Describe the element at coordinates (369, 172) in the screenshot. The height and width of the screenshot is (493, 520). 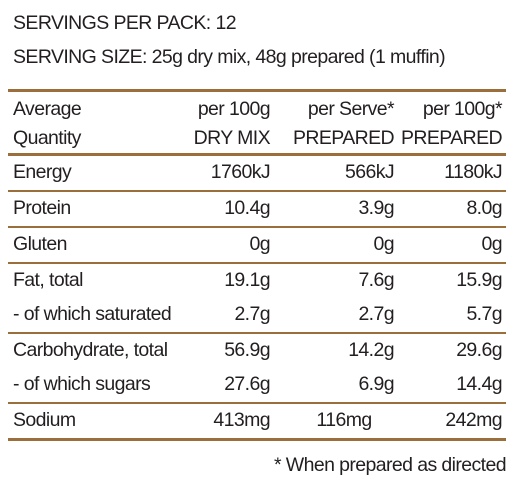
I see `row-per-serve-value: 566kJ` at that location.